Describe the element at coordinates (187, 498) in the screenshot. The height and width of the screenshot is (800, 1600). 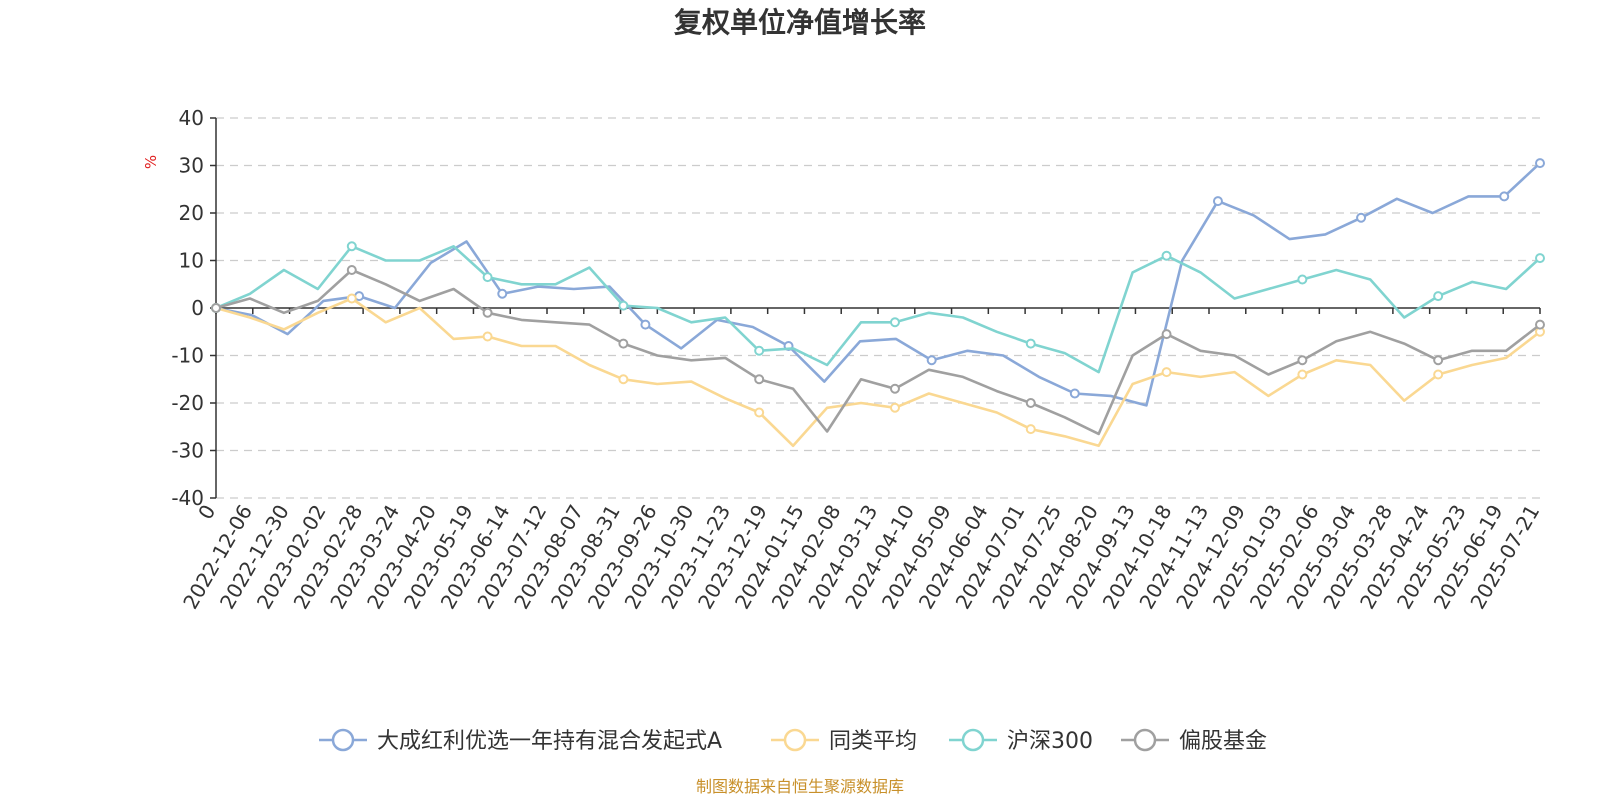
I see `y-tick-label-0: -40` at that location.